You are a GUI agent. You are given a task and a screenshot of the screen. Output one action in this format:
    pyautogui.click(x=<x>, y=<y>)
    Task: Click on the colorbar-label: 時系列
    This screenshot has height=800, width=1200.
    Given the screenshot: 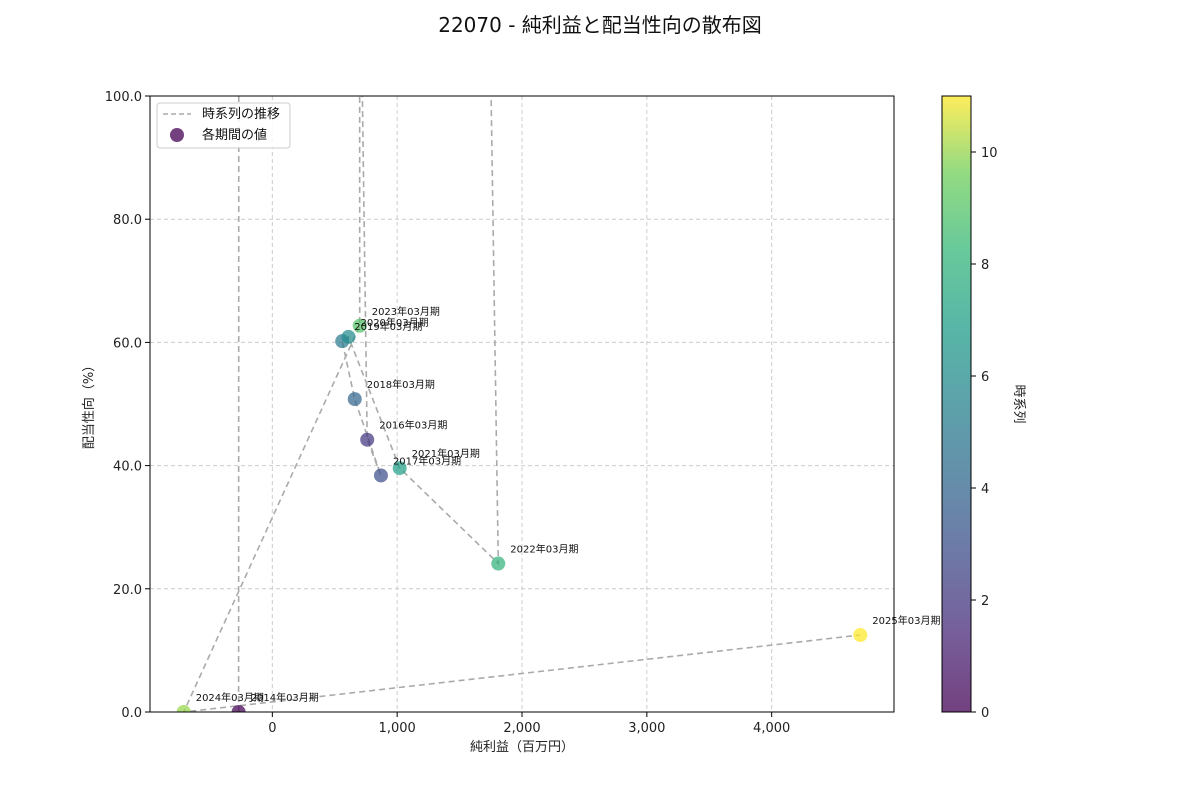 What is the action you would take?
    pyautogui.click(x=1018, y=403)
    